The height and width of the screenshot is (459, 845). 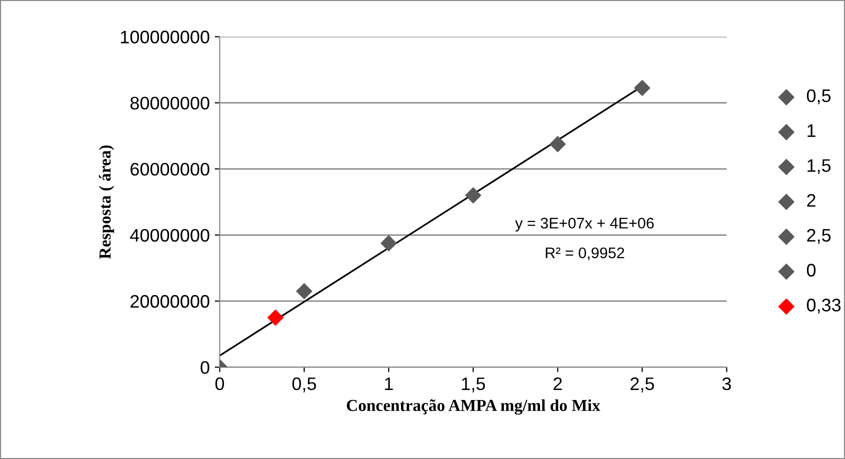 I want to click on y-axis-title: Resposta ( área), so click(x=106, y=202).